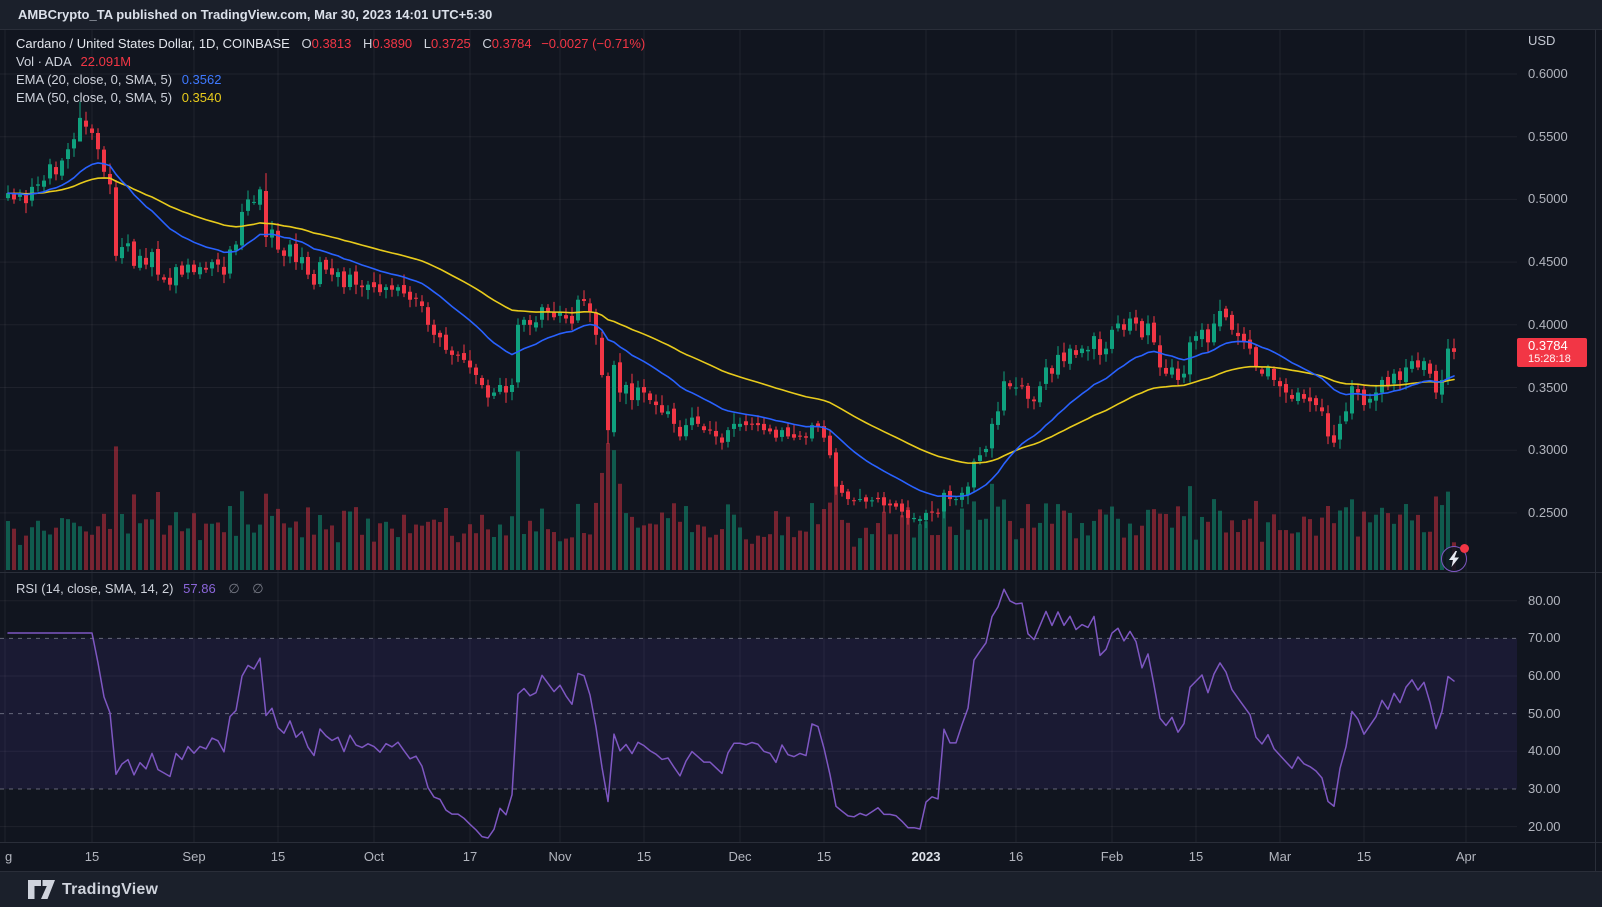 The height and width of the screenshot is (907, 1602). Describe the element at coordinates (106, 61) in the screenshot. I see `volume-value: 22.091M` at that location.